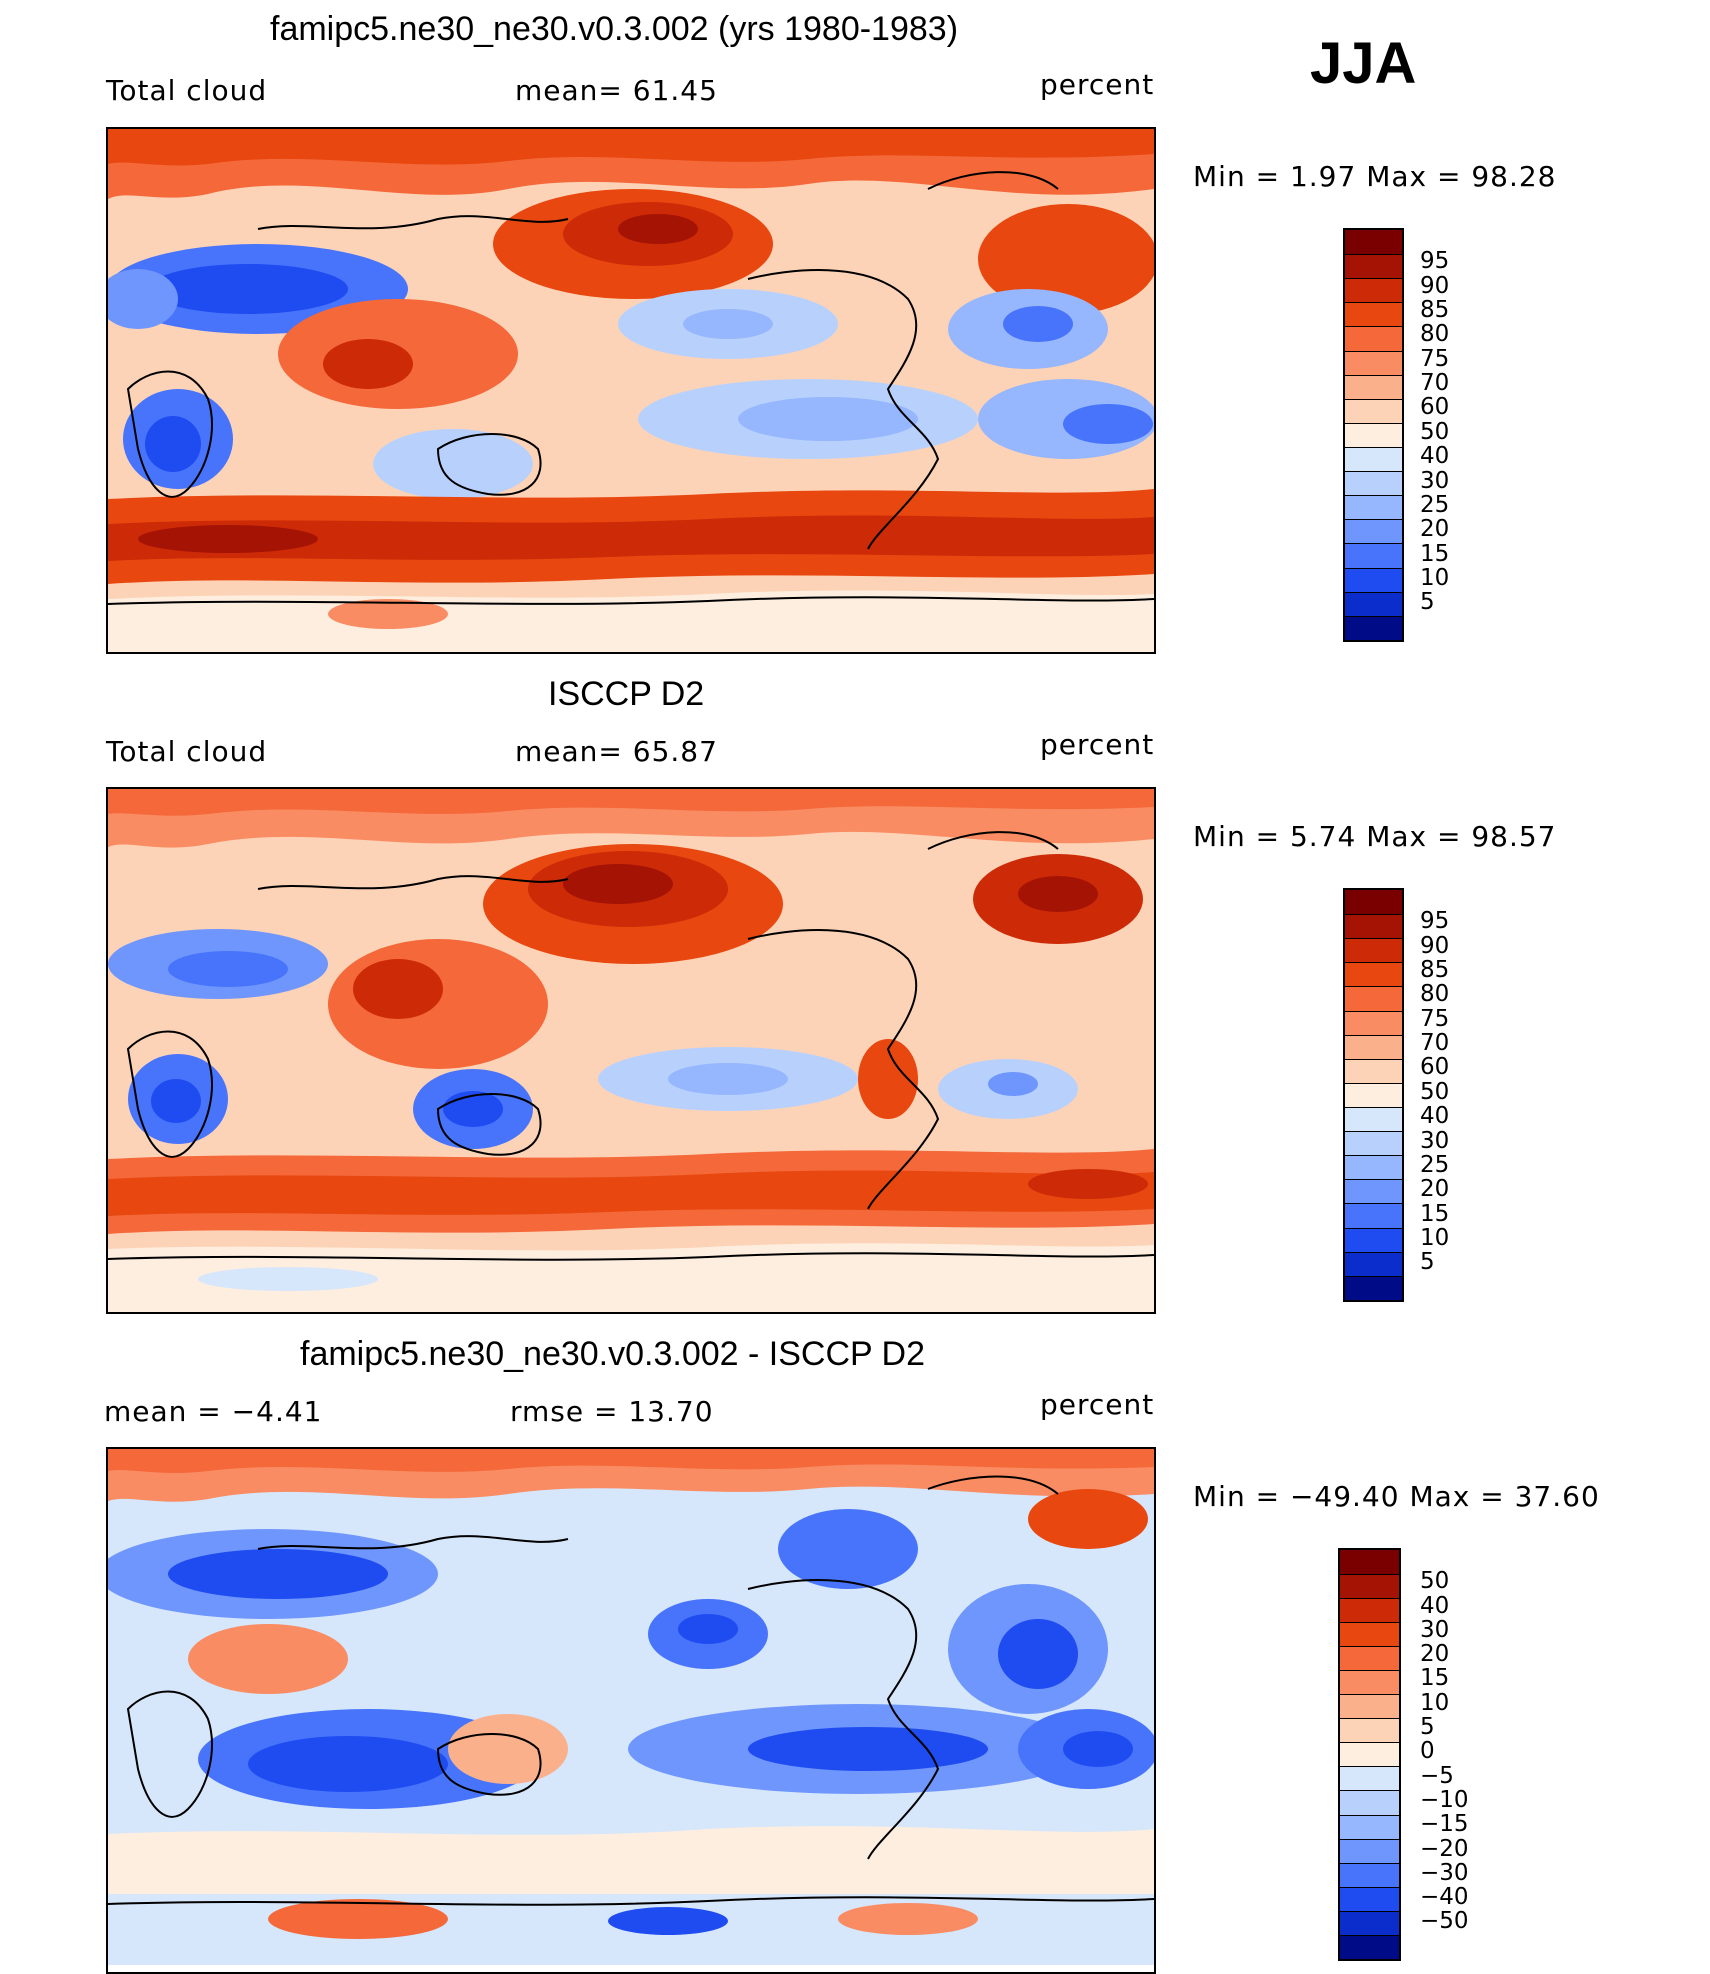 The width and height of the screenshot is (1710, 1974). What do you see at coordinates (1396, 1496) in the screenshot?
I see `panel3-minmax: Min = −49.40 Max = 37.60` at bounding box center [1396, 1496].